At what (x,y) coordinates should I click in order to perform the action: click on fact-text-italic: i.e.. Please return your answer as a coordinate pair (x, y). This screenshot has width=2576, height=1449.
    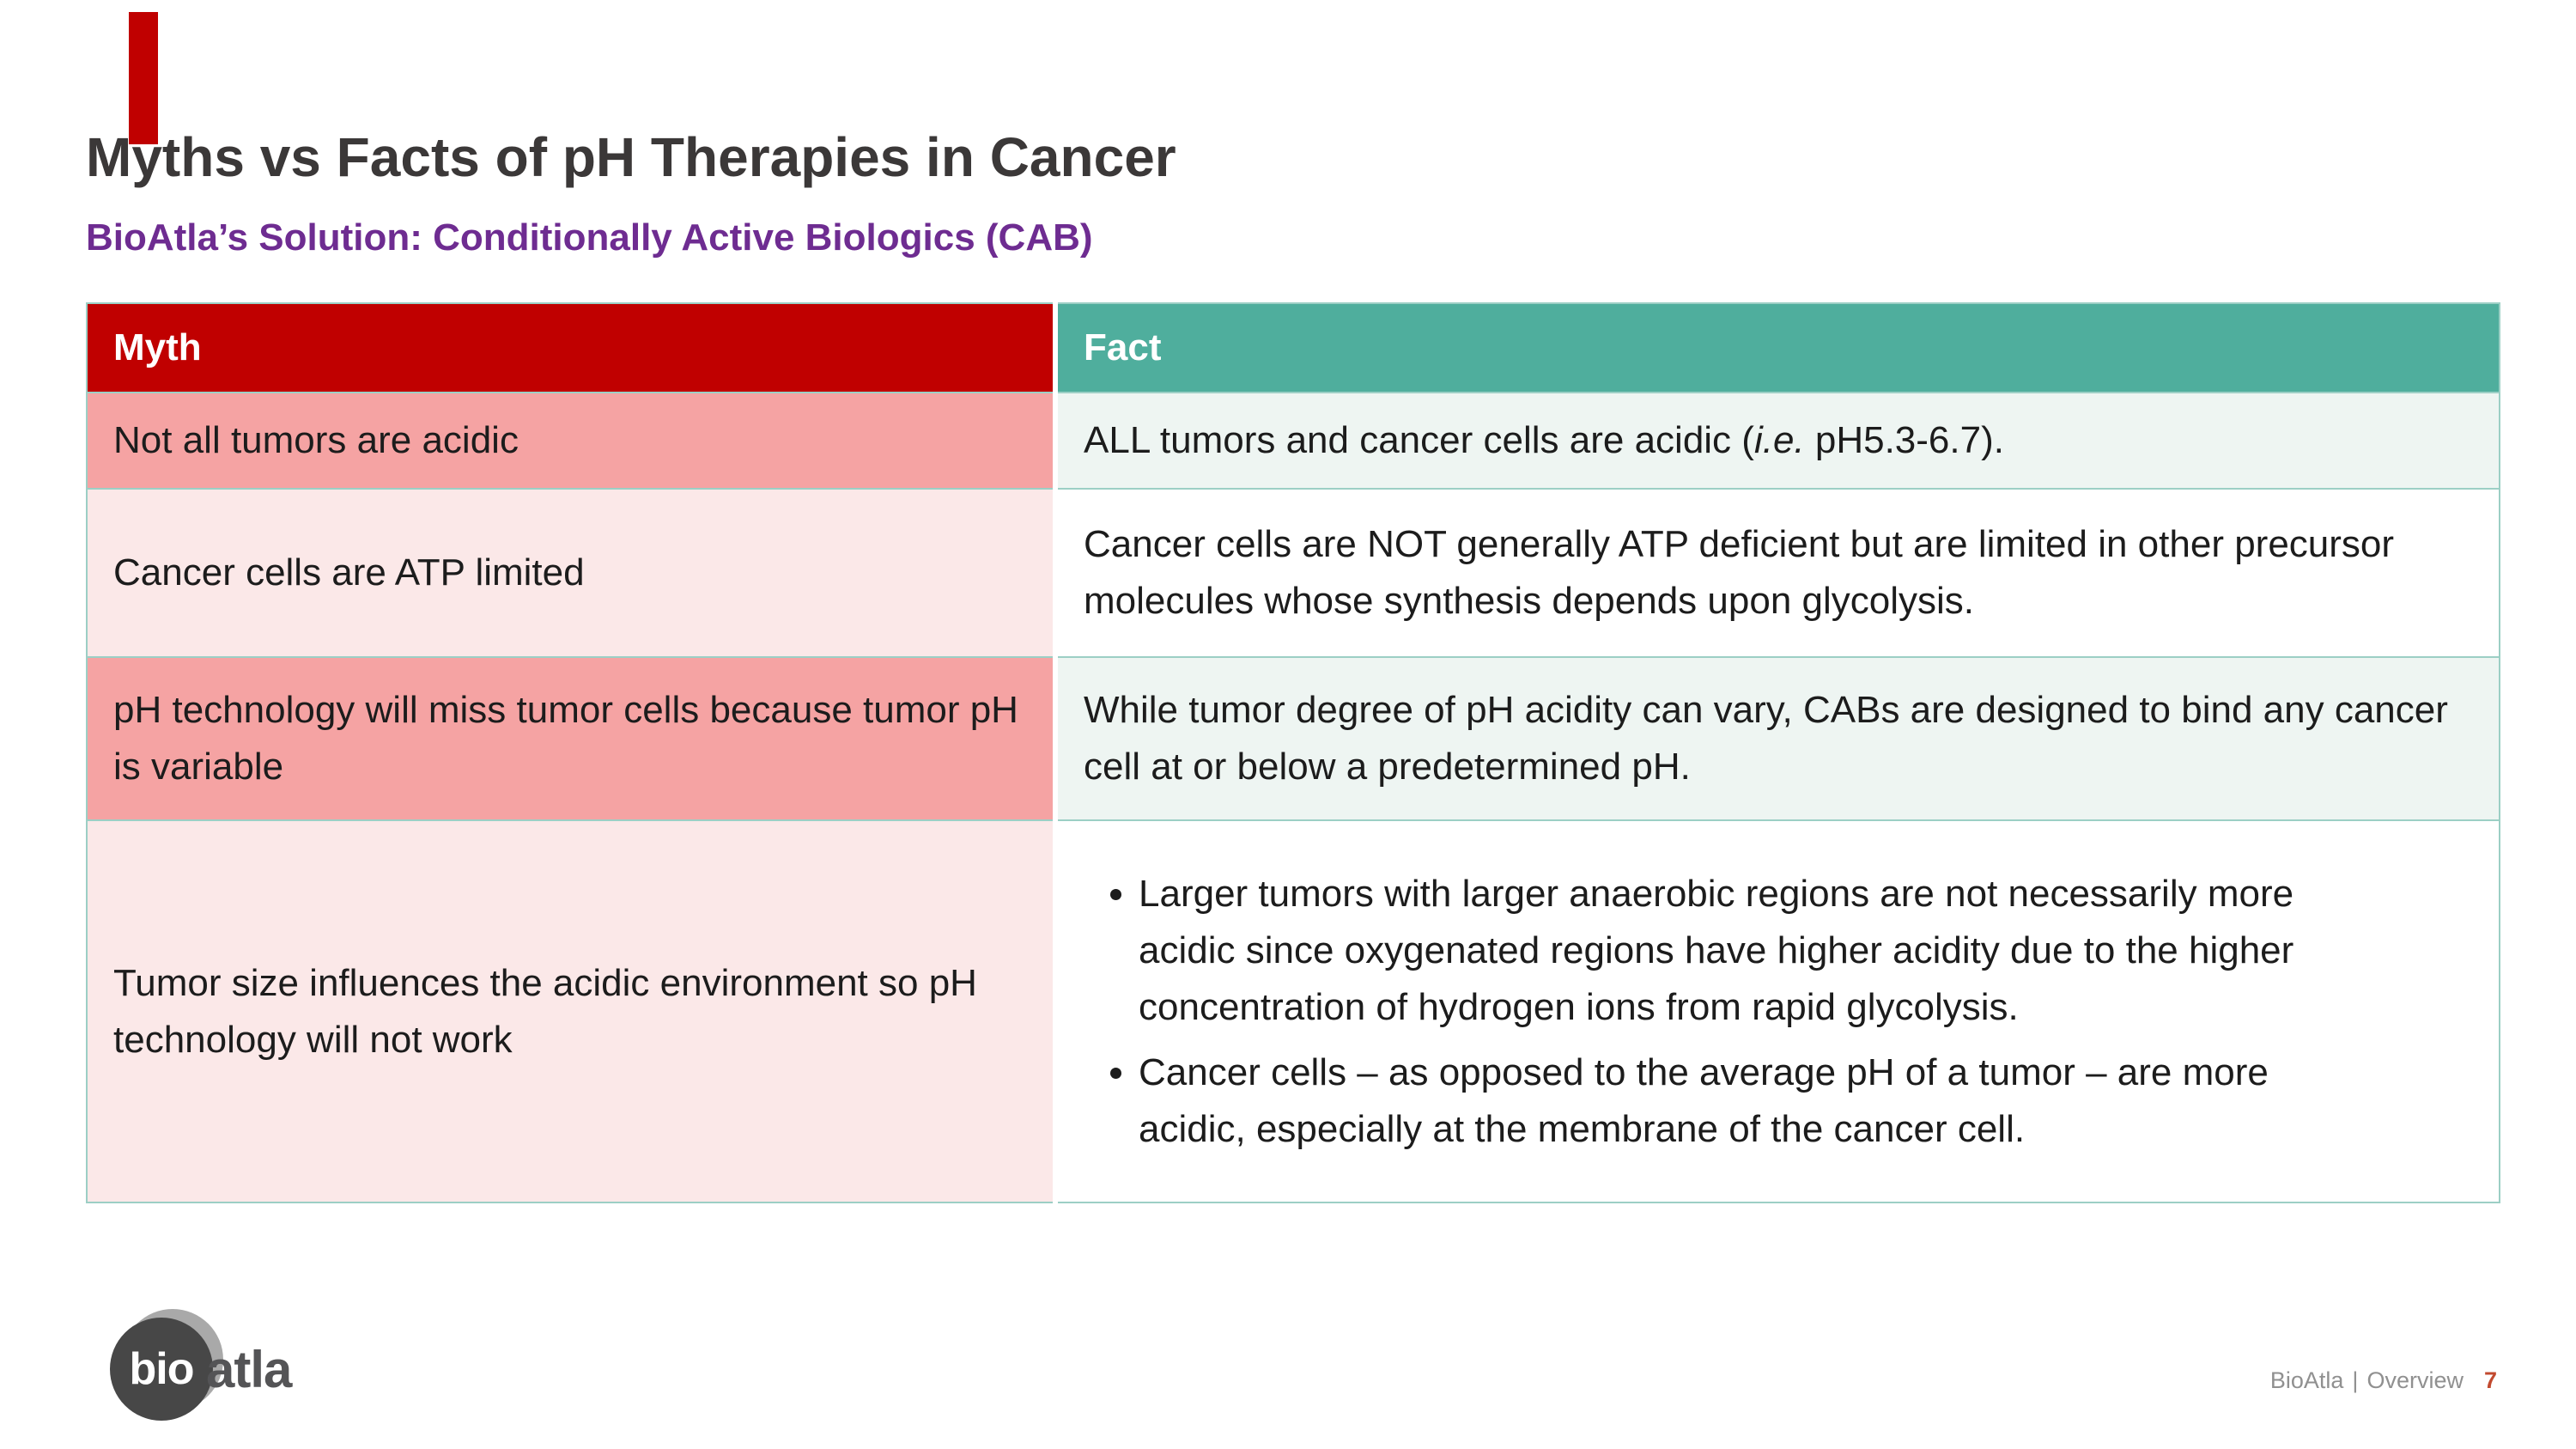
    Looking at the image, I should click on (1779, 440).